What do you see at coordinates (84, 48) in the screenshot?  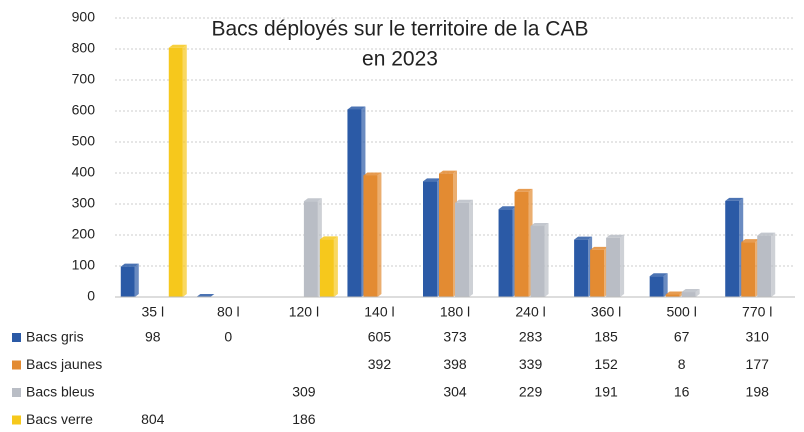 I see `y-tick-label: 800` at bounding box center [84, 48].